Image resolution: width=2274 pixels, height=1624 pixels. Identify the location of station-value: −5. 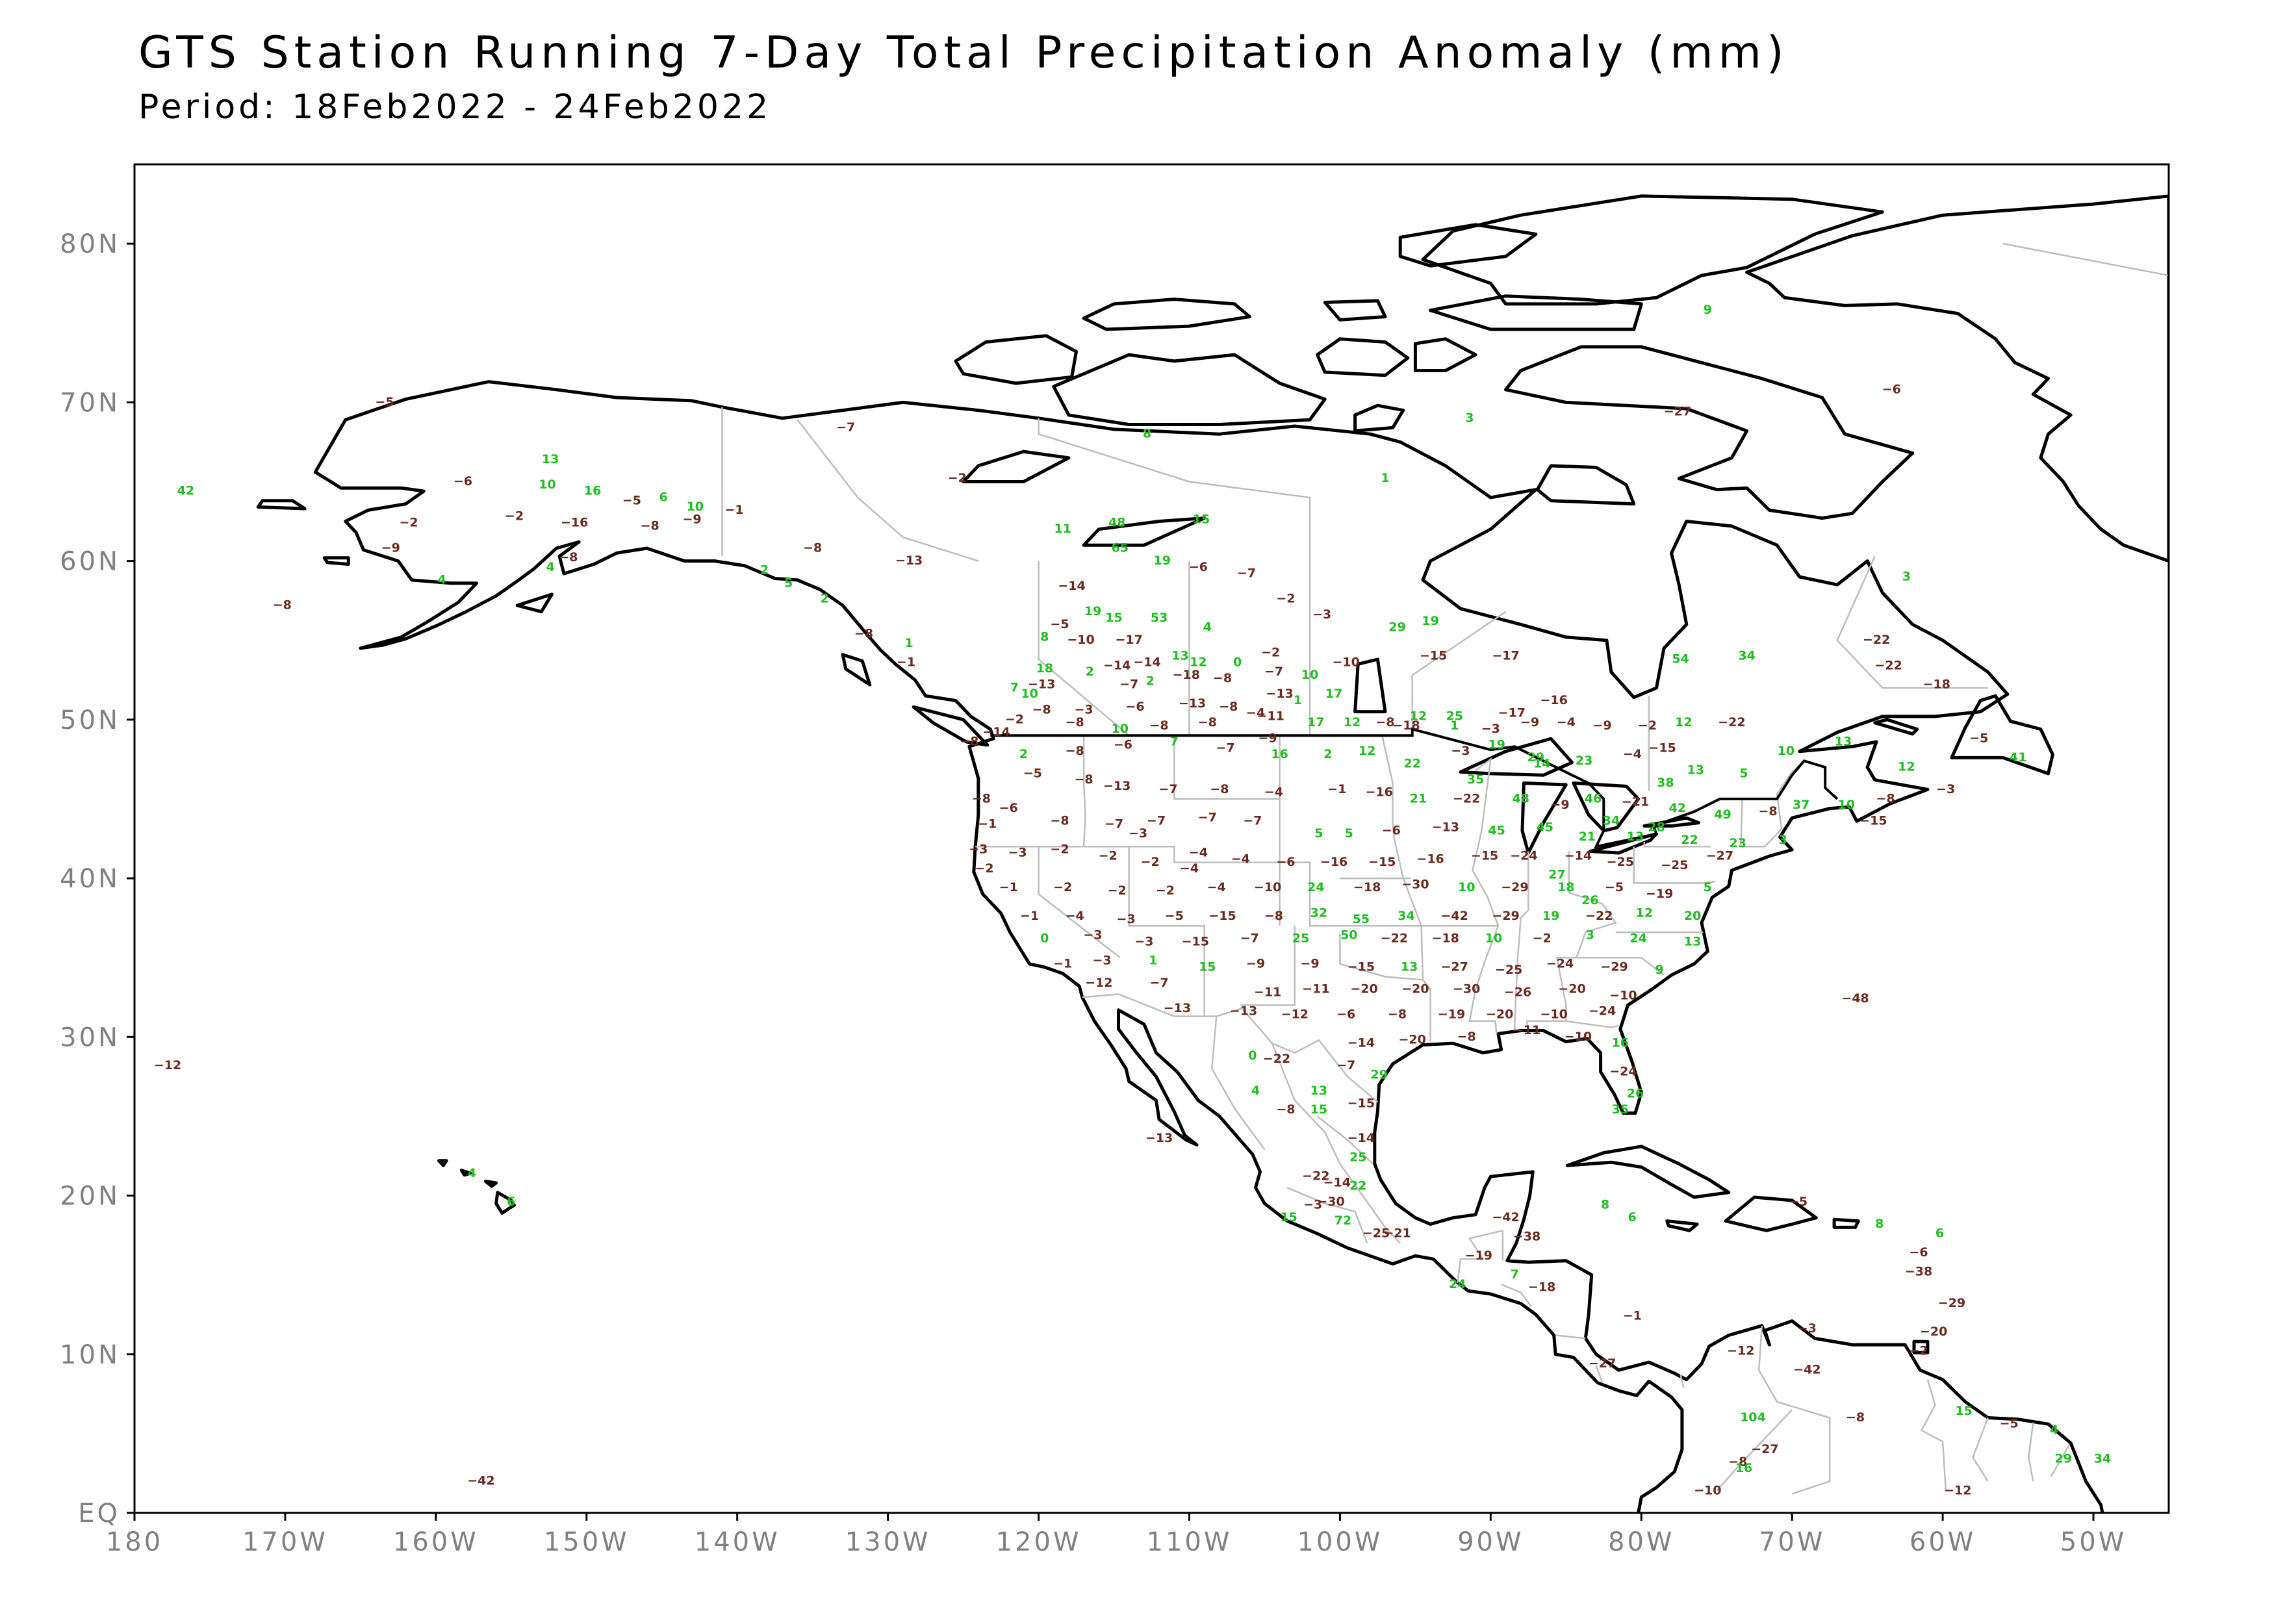
(1978, 738).